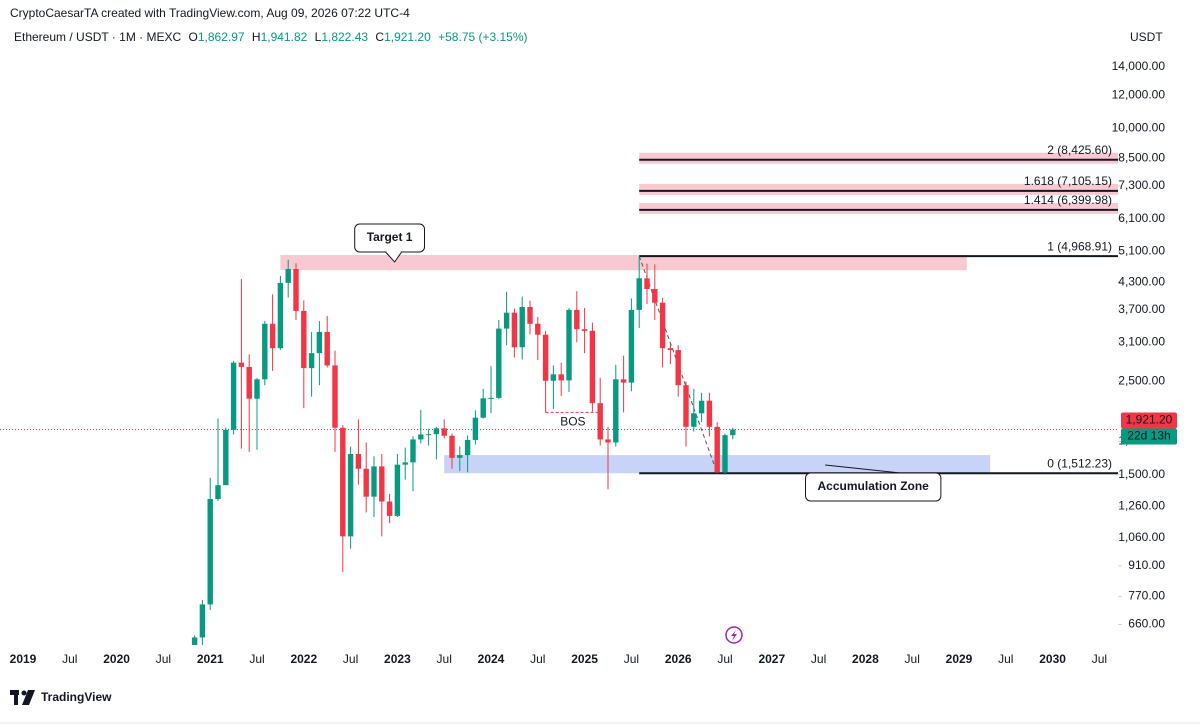  What do you see at coordinates (1141, 157) in the screenshot?
I see `y-tick-label: 8,500.00` at bounding box center [1141, 157].